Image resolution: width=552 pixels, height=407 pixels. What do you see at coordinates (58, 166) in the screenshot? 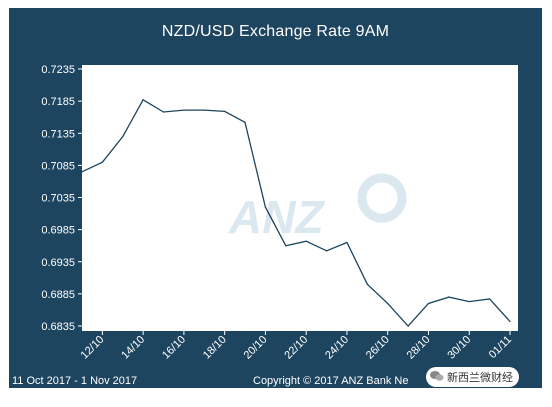
I see `y-tick-label: 0.7085` at bounding box center [58, 166].